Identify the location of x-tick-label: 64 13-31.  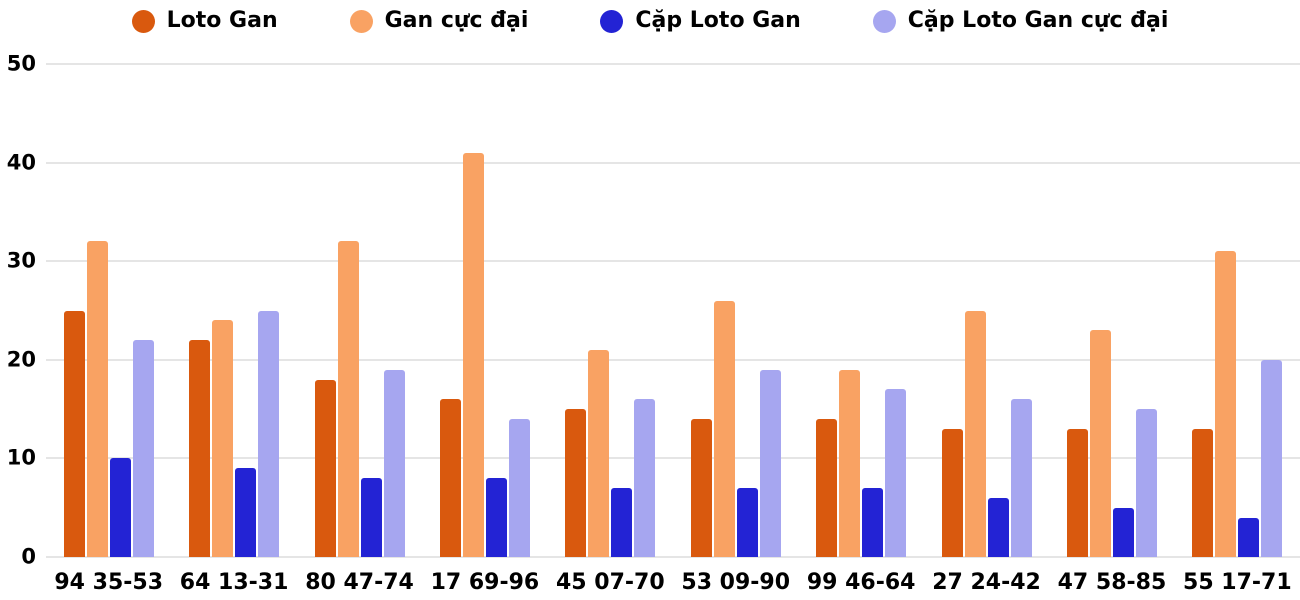
(234, 582).